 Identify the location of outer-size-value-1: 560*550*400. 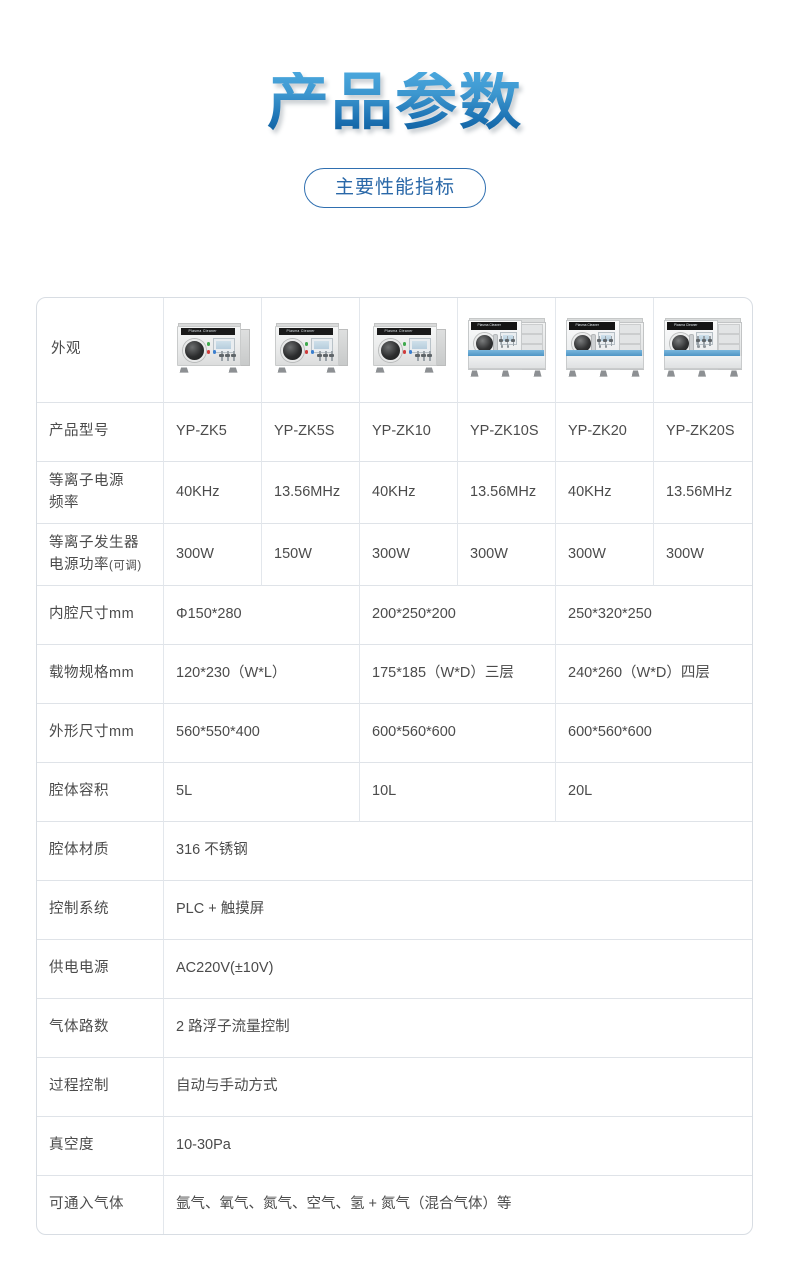
(262, 733).